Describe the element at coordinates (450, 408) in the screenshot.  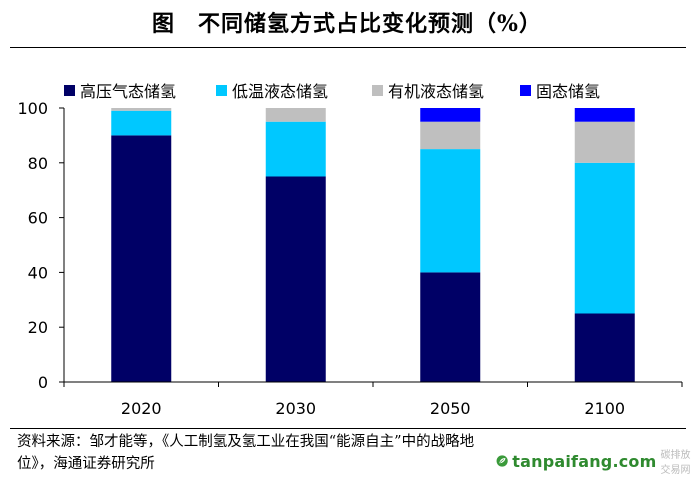
I see `x-tick-label: 2050` at that location.